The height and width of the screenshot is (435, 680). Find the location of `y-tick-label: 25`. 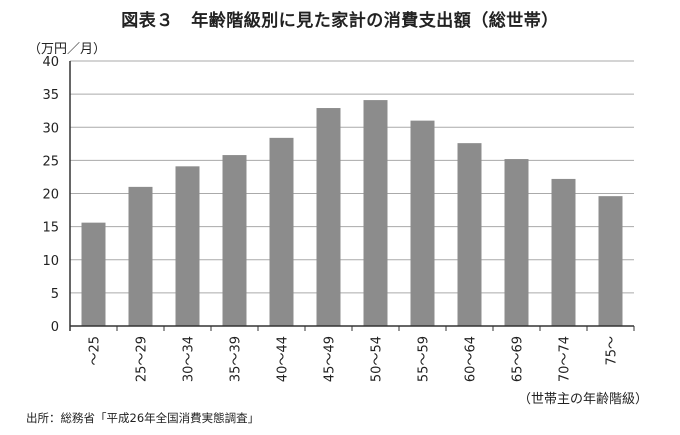

y-tick-label: 25 is located at coordinates (50, 161).